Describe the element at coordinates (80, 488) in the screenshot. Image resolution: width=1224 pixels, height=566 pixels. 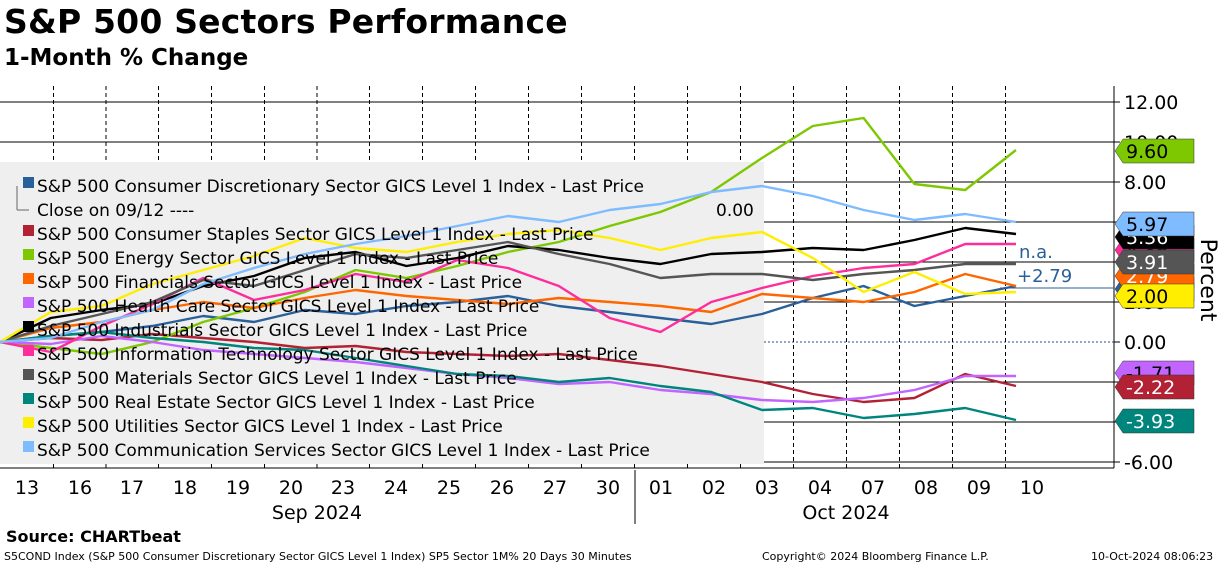
I see `x-tick-label: 16` at that location.